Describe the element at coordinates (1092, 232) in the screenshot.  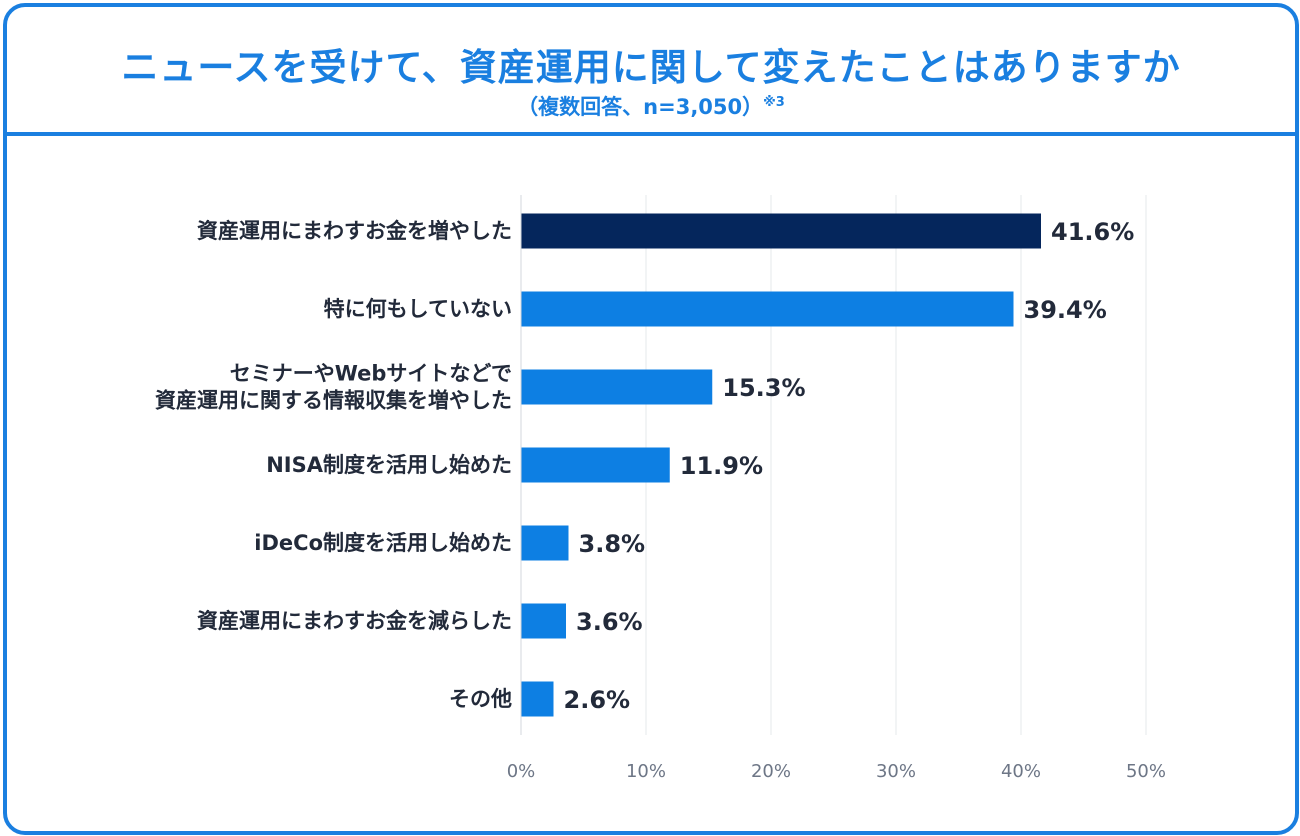
I see `data-label: 41.6%` at that location.